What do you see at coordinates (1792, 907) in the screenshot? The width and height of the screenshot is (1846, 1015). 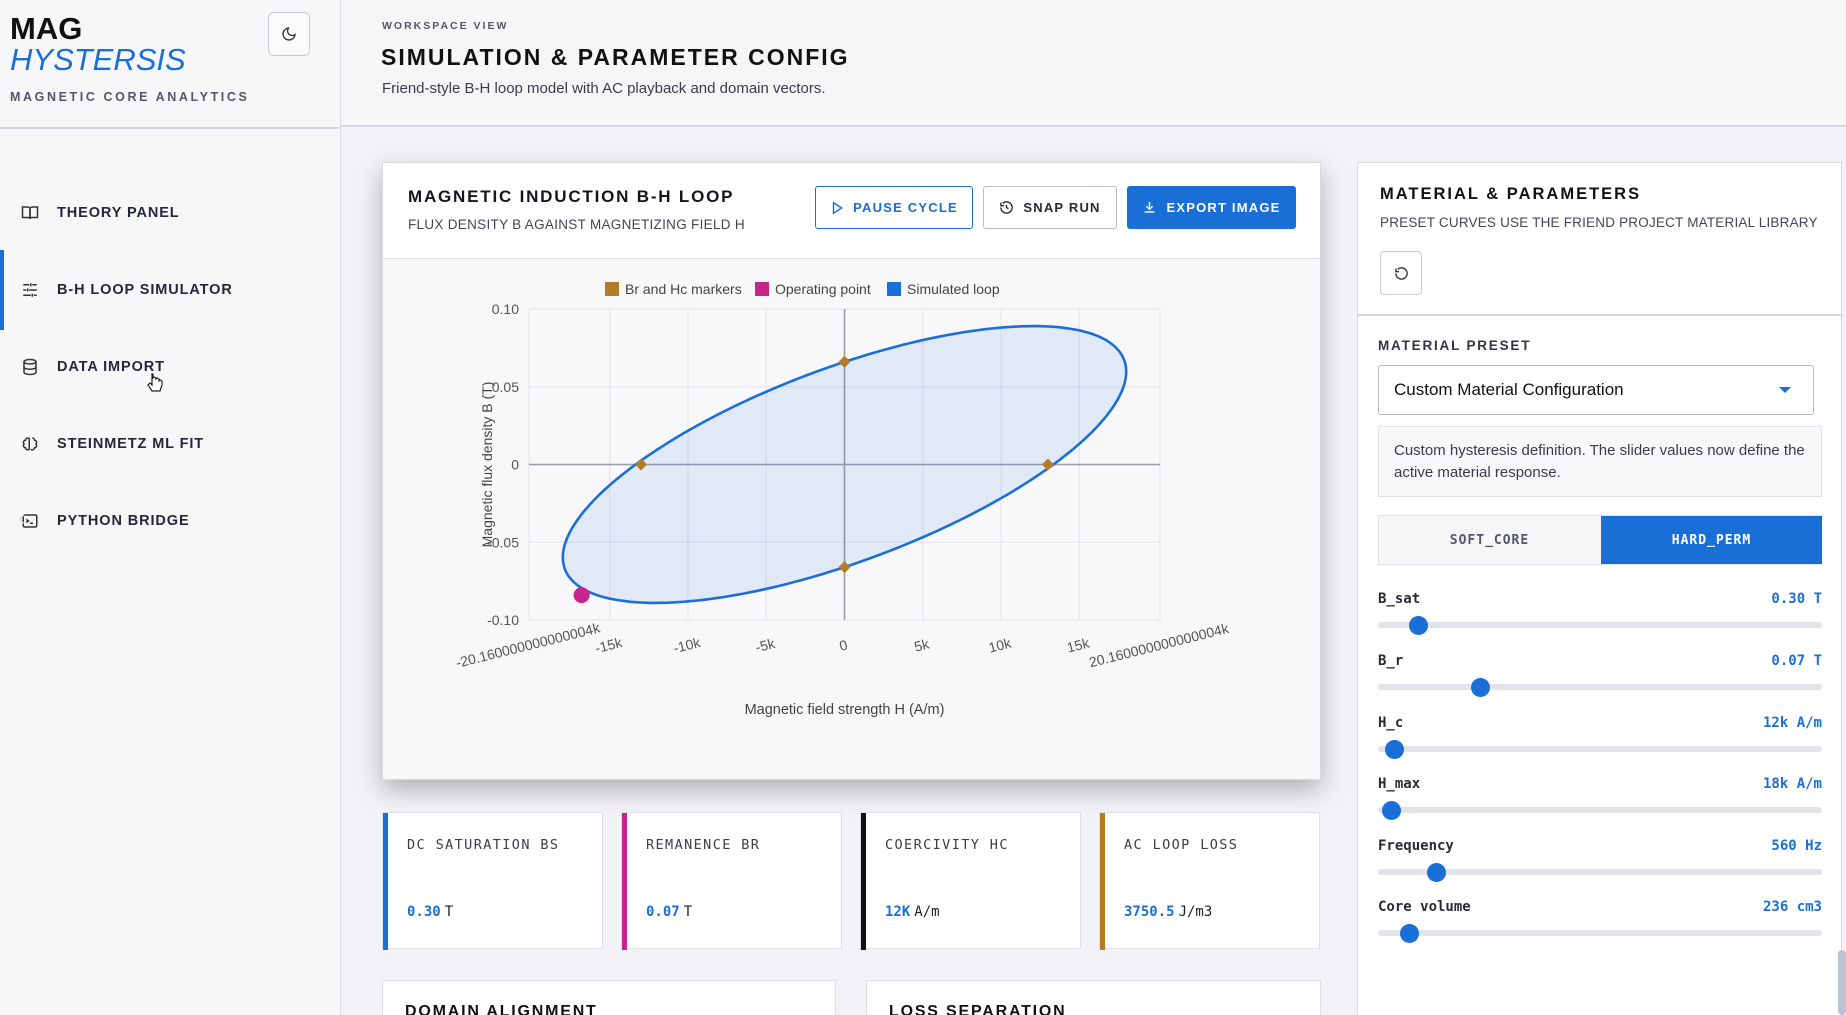 I see `slider-value: 236 cm3` at bounding box center [1792, 907].